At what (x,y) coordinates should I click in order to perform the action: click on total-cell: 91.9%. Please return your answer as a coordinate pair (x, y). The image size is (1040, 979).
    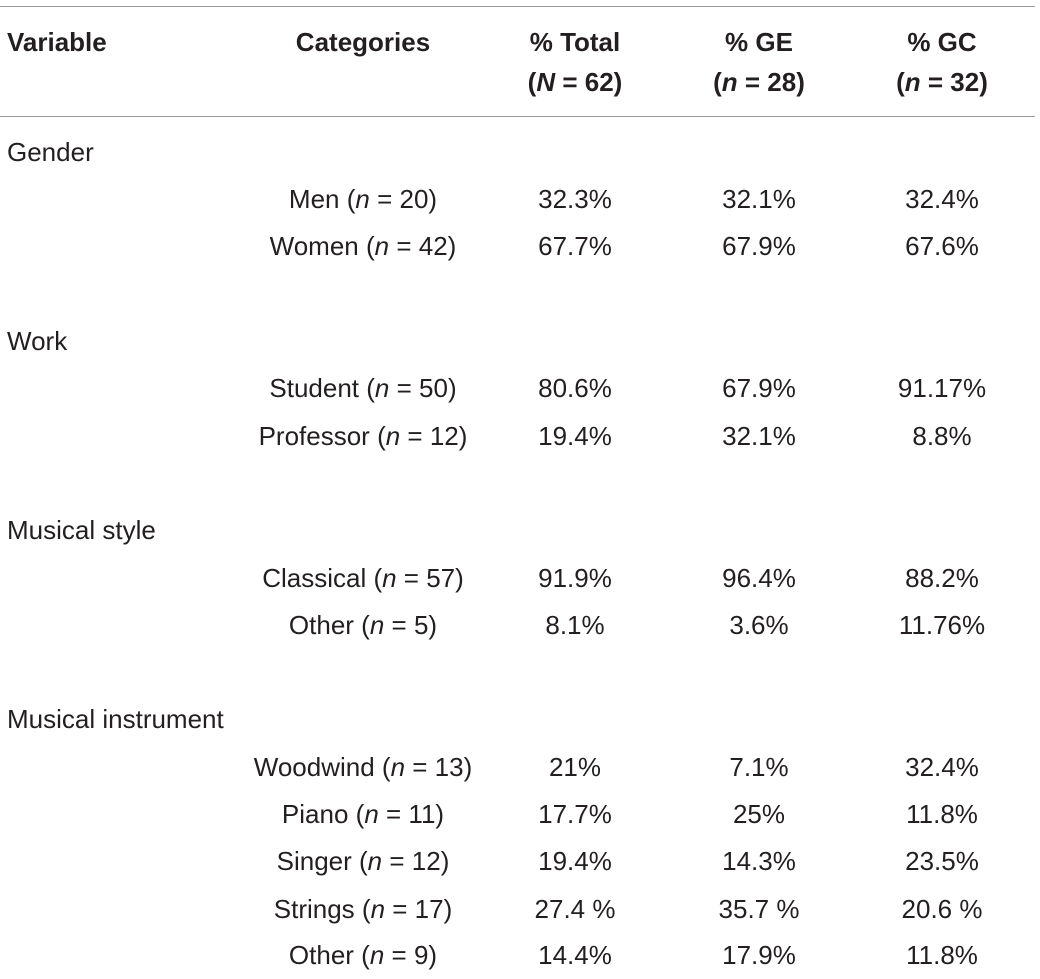
    Looking at the image, I should click on (575, 578).